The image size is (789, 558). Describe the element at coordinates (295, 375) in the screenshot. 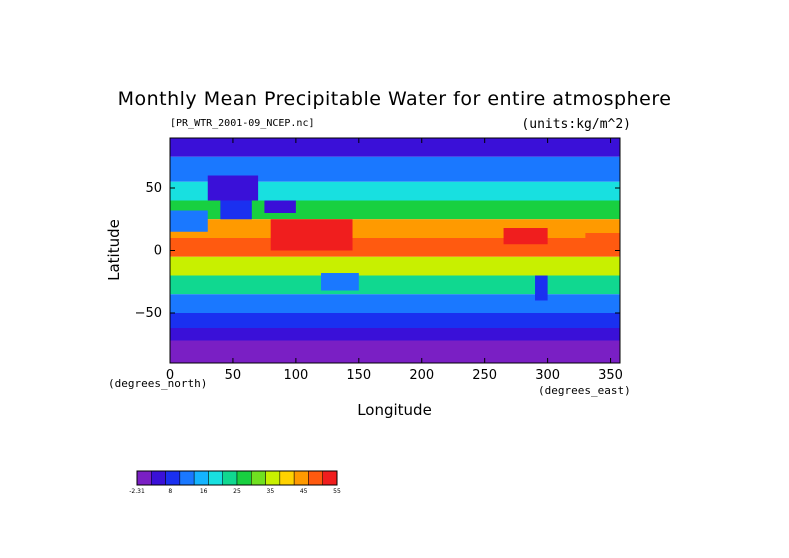

I see `x-tick-label: 100` at that location.